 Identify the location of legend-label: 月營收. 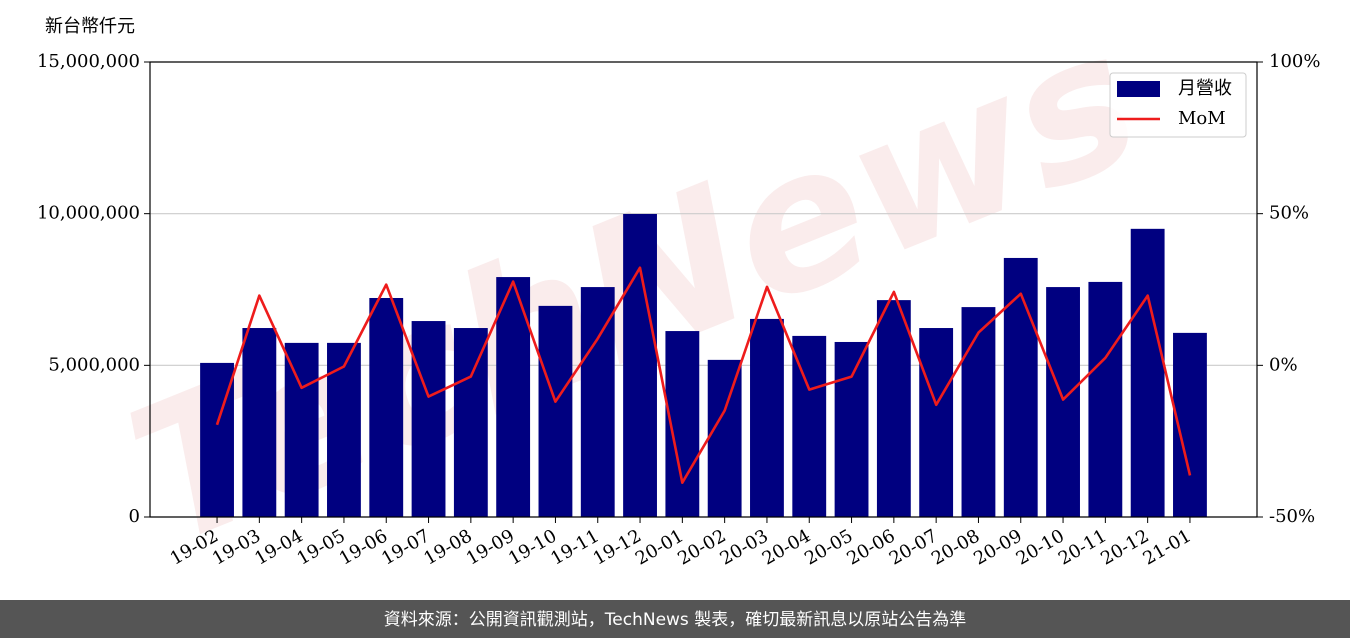
(1205, 88).